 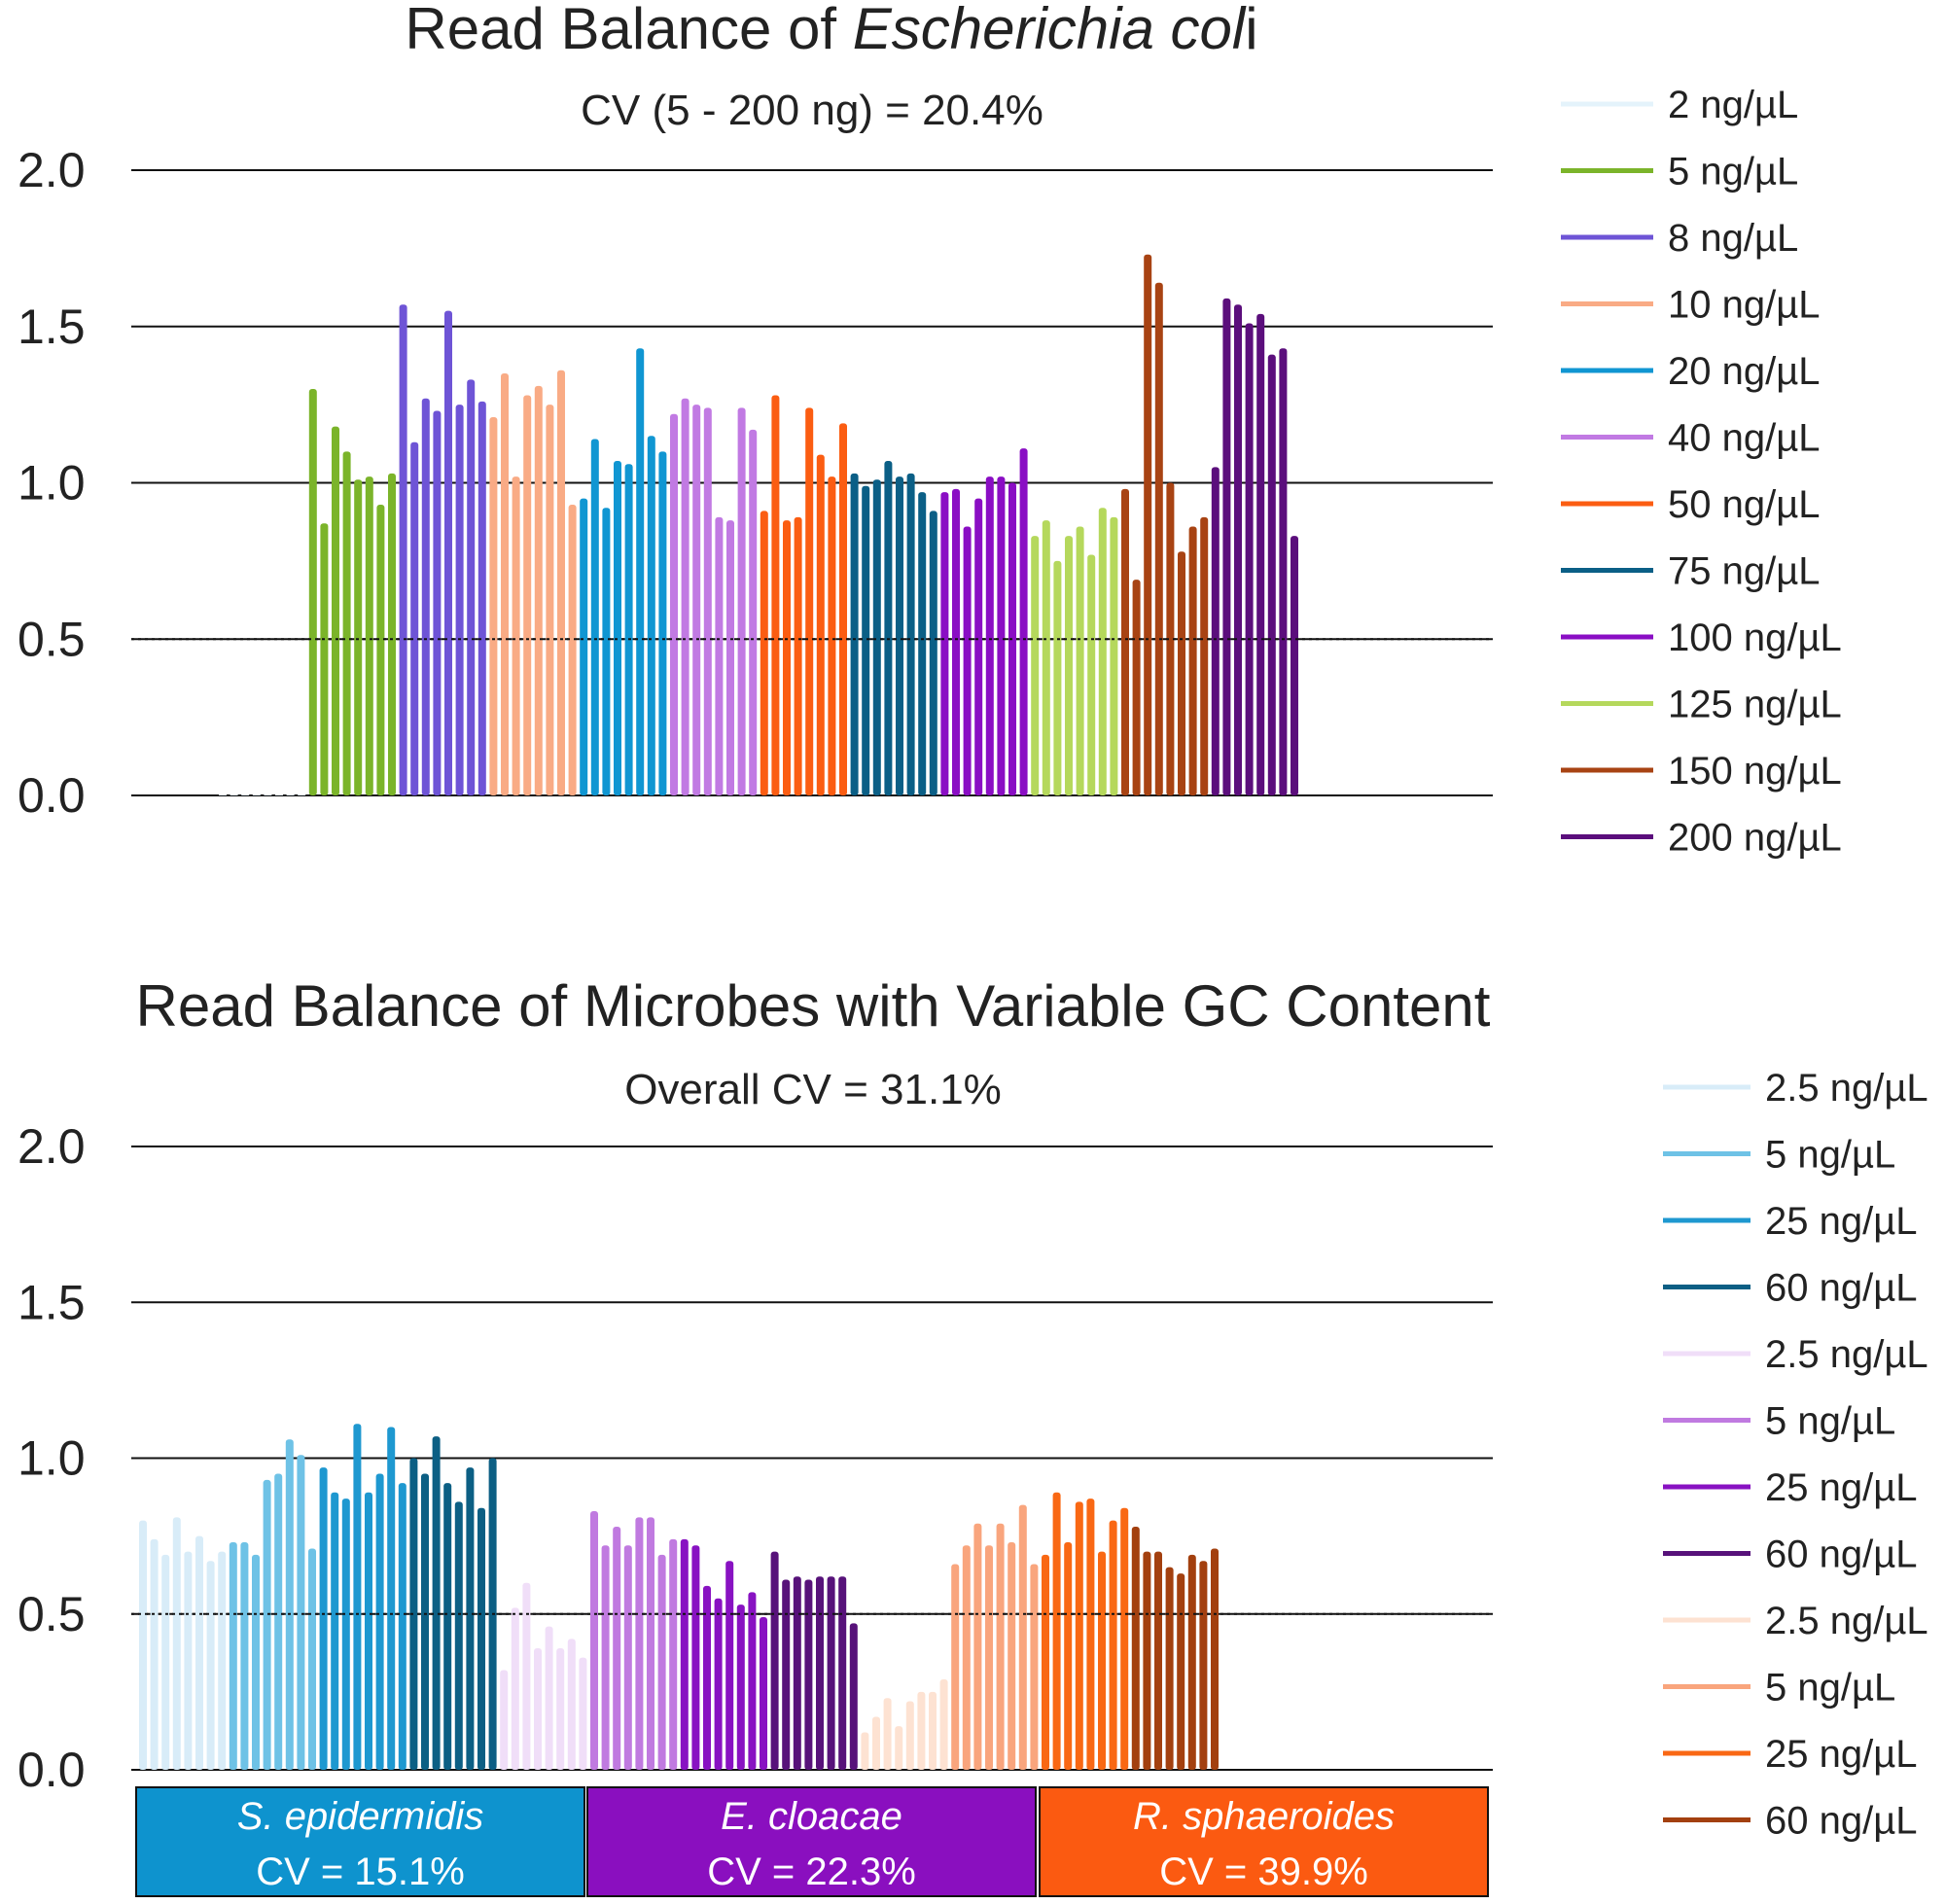 I want to click on legend-label: 2.5 ng/µL, so click(x=1846, y=1088).